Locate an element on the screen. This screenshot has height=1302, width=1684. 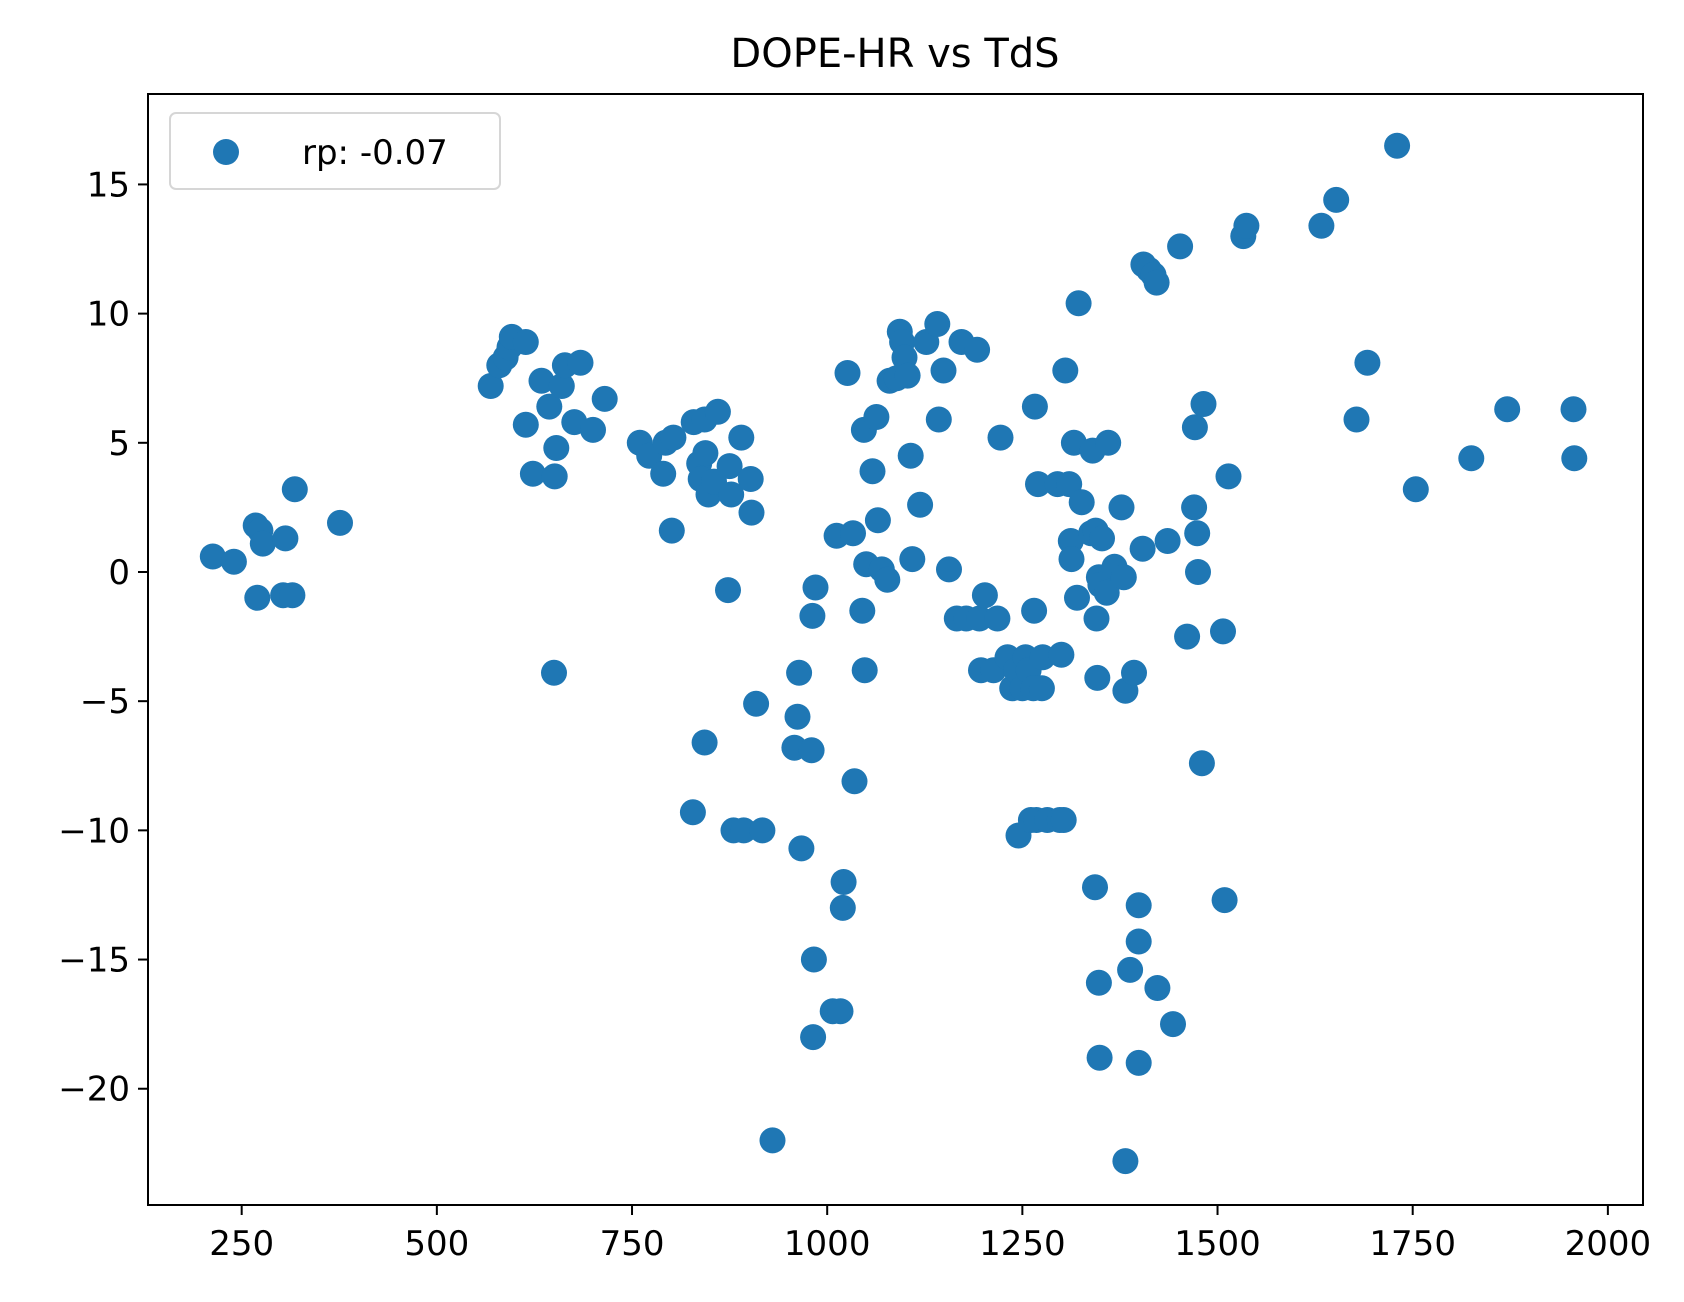
x-tick-label: 1500 is located at coordinates (1217, 1244).